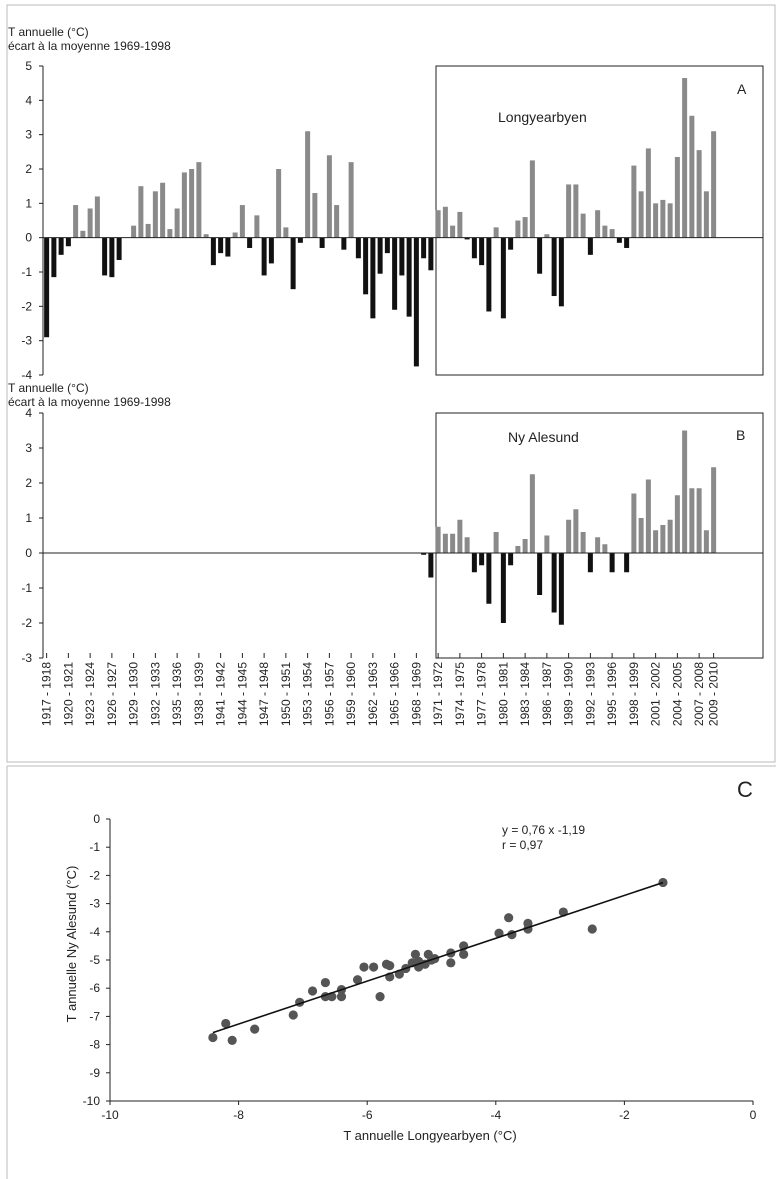 The width and height of the screenshot is (776, 1179). Describe the element at coordinates (48, 388) in the screenshot. I see `panel-b-ylabel-line1: T annuelle (°C)` at that location.